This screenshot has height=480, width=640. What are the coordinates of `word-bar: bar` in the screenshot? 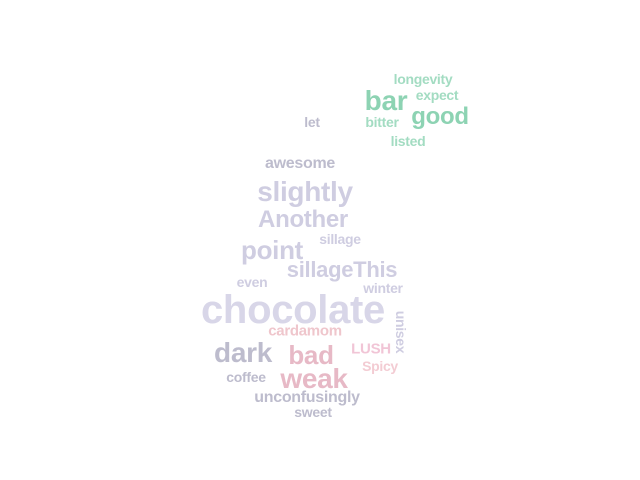 It's located at (386, 100).